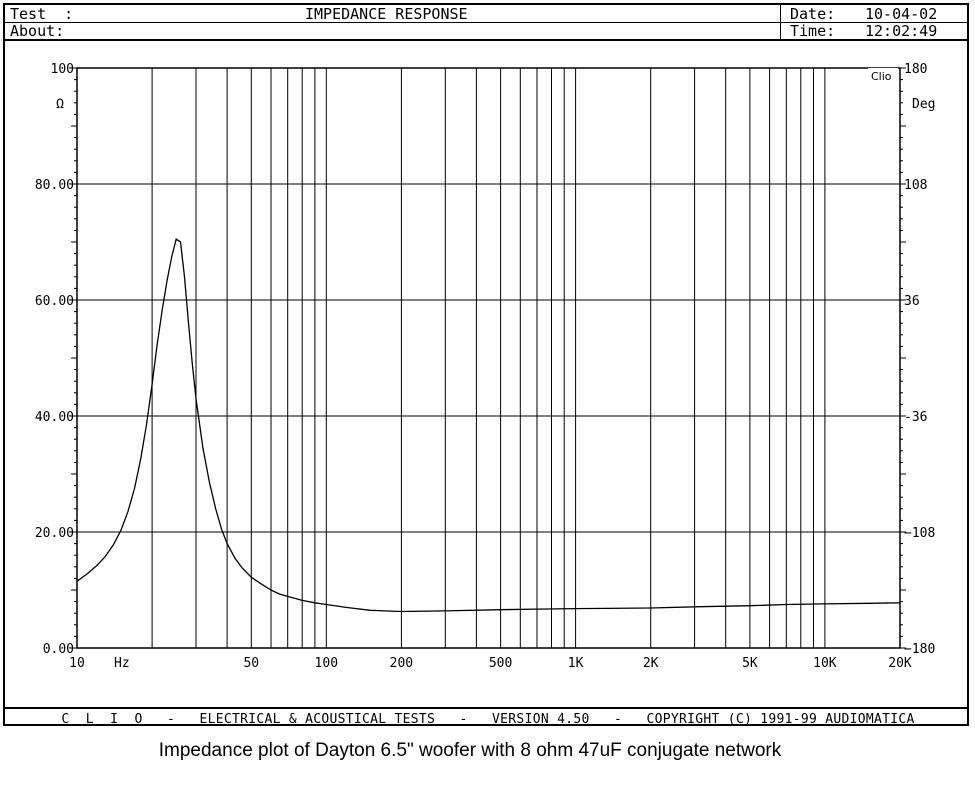 This screenshot has width=975, height=789. Describe the element at coordinates (923, 104) in the screenshot. I see `y2-axis-unit: Deg` at that location.